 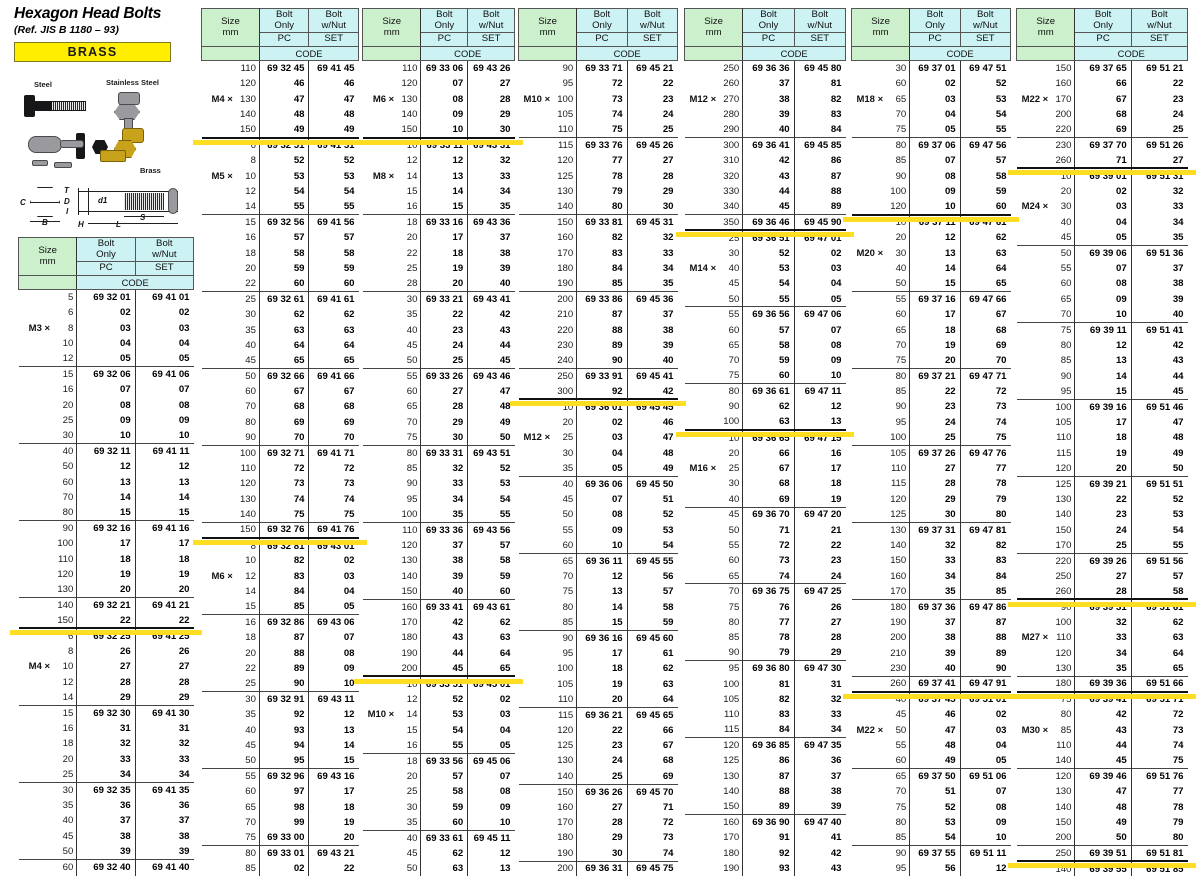 I want to click on table-row: 25 69 36 51 69 47 01, so click(x=765, y=237).